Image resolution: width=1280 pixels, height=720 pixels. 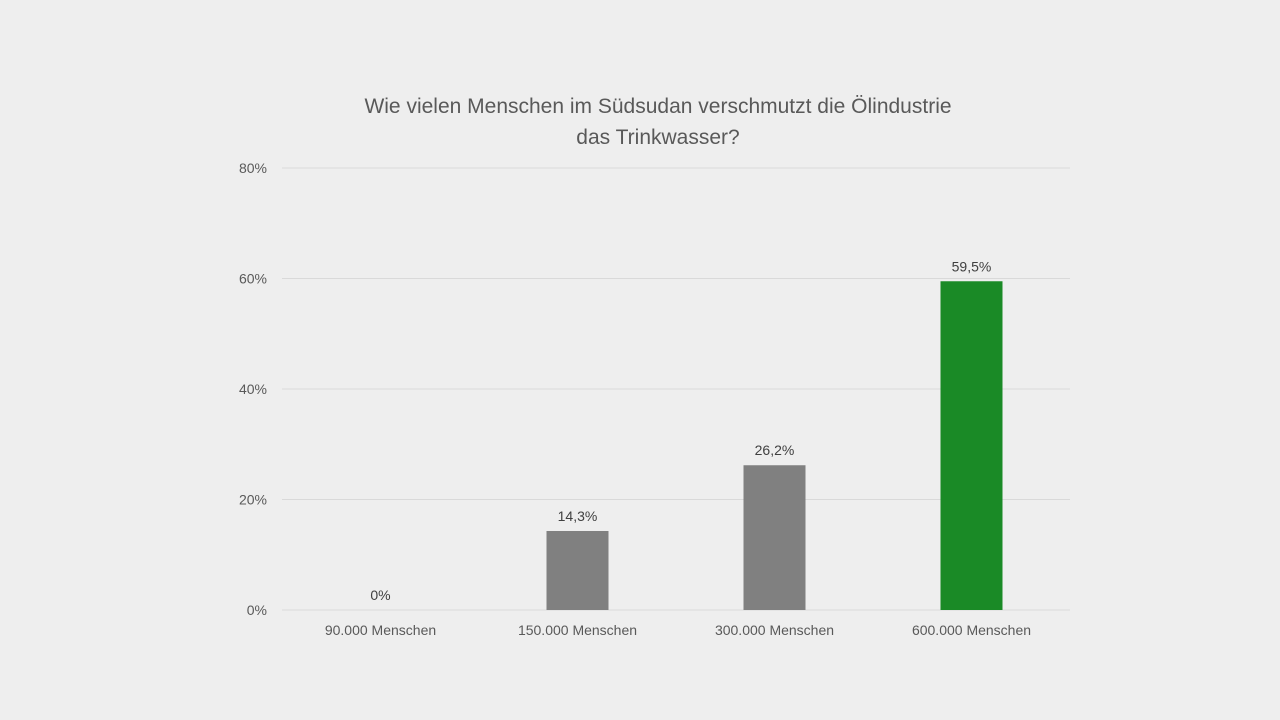 I want to click on data-label: 0%, so click(x=380, y=595).